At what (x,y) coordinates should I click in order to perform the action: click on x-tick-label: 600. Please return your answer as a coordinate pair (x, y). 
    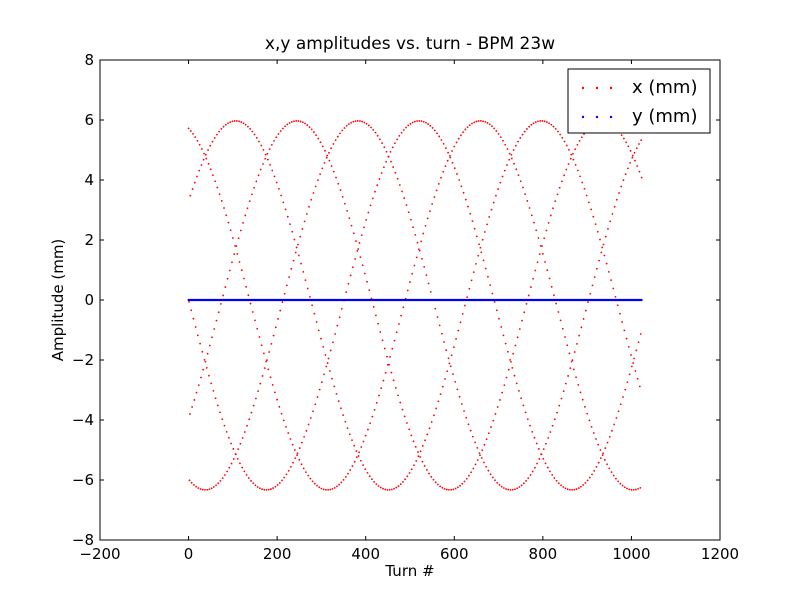
    Looking at the image, I should click on (454, 554).